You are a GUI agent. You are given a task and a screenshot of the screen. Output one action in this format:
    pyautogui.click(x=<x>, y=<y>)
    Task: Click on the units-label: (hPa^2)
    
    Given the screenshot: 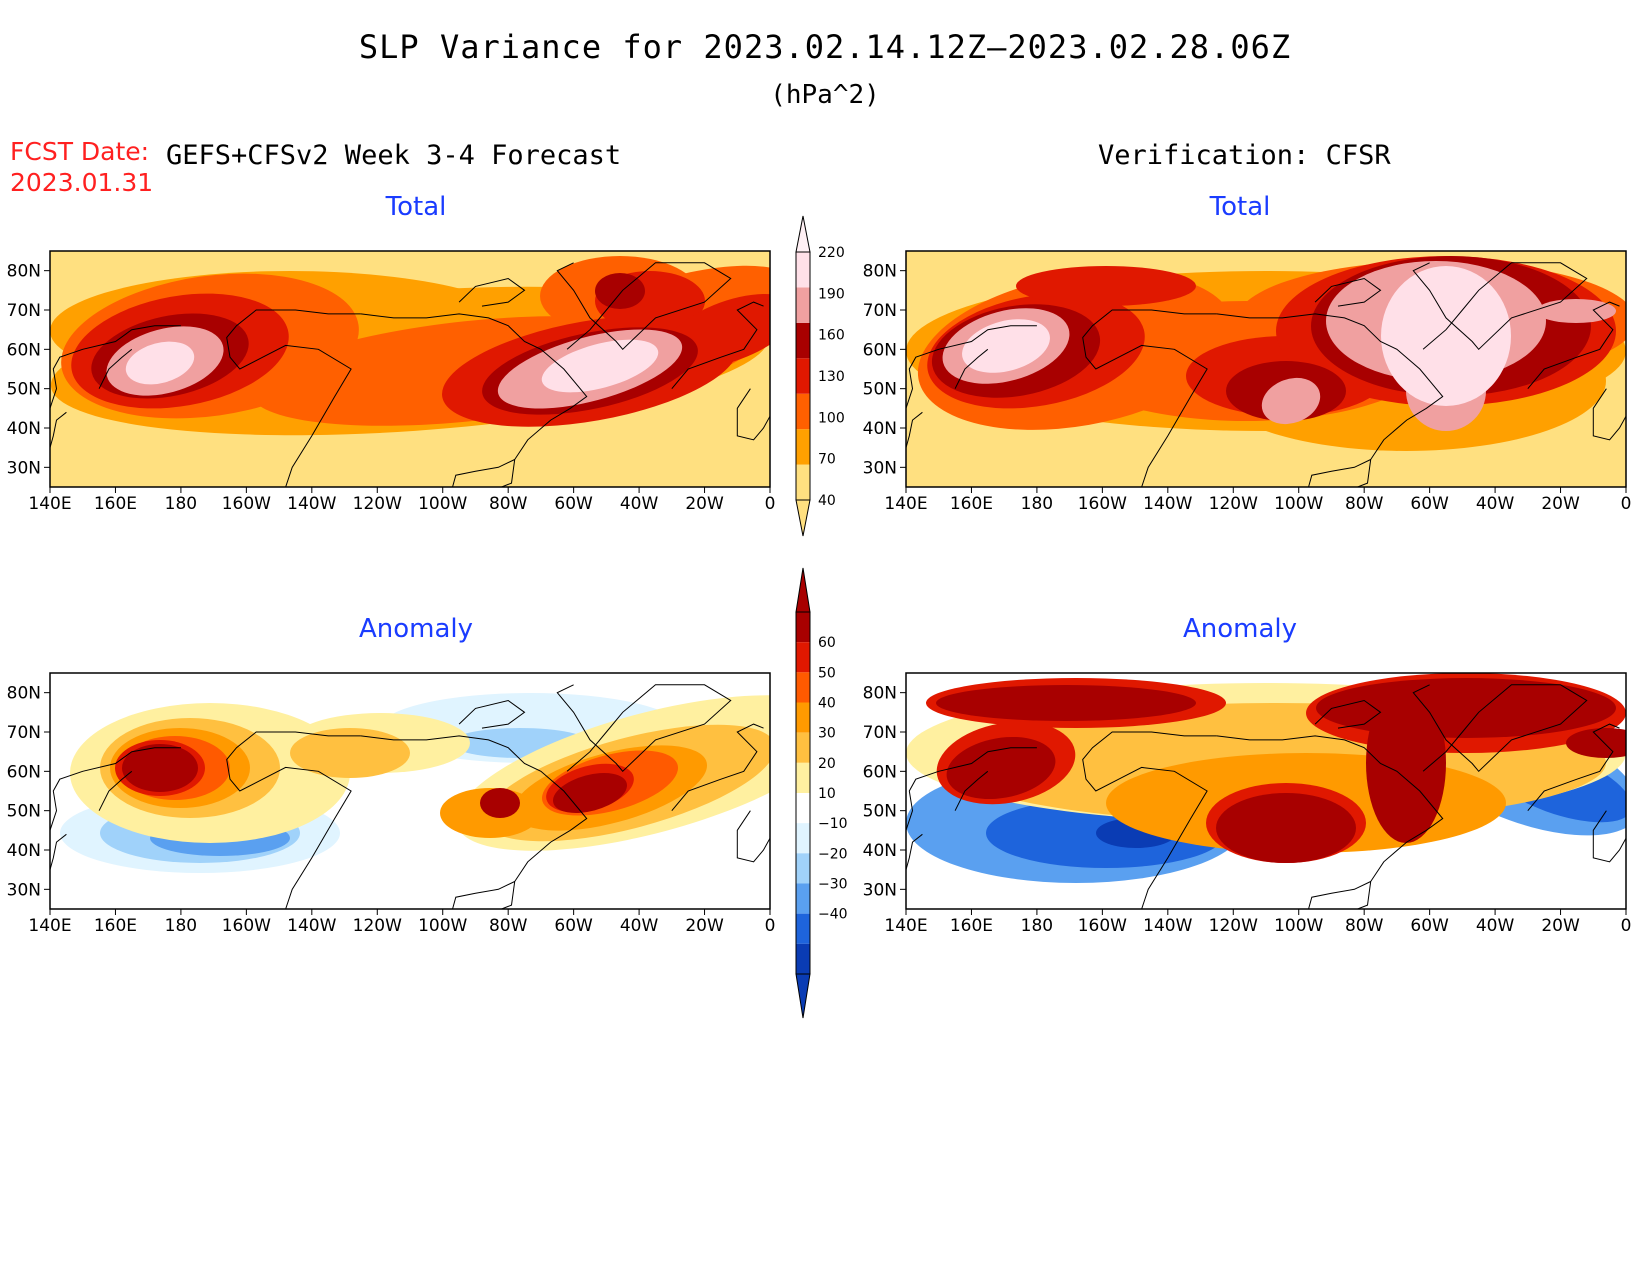 What is the action you would take?
    pyautogui.click(x=825, y=95)
    